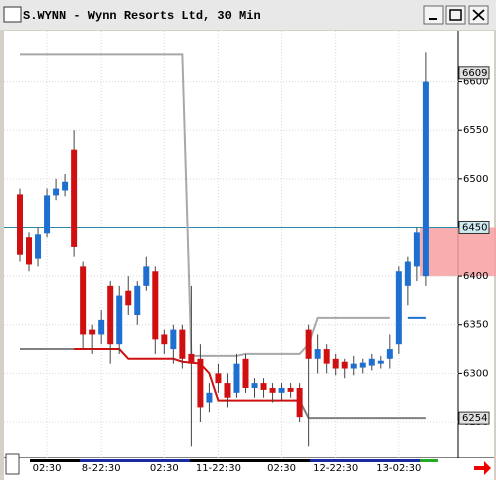  I want to click on maximize-icon, so click(455, 15).